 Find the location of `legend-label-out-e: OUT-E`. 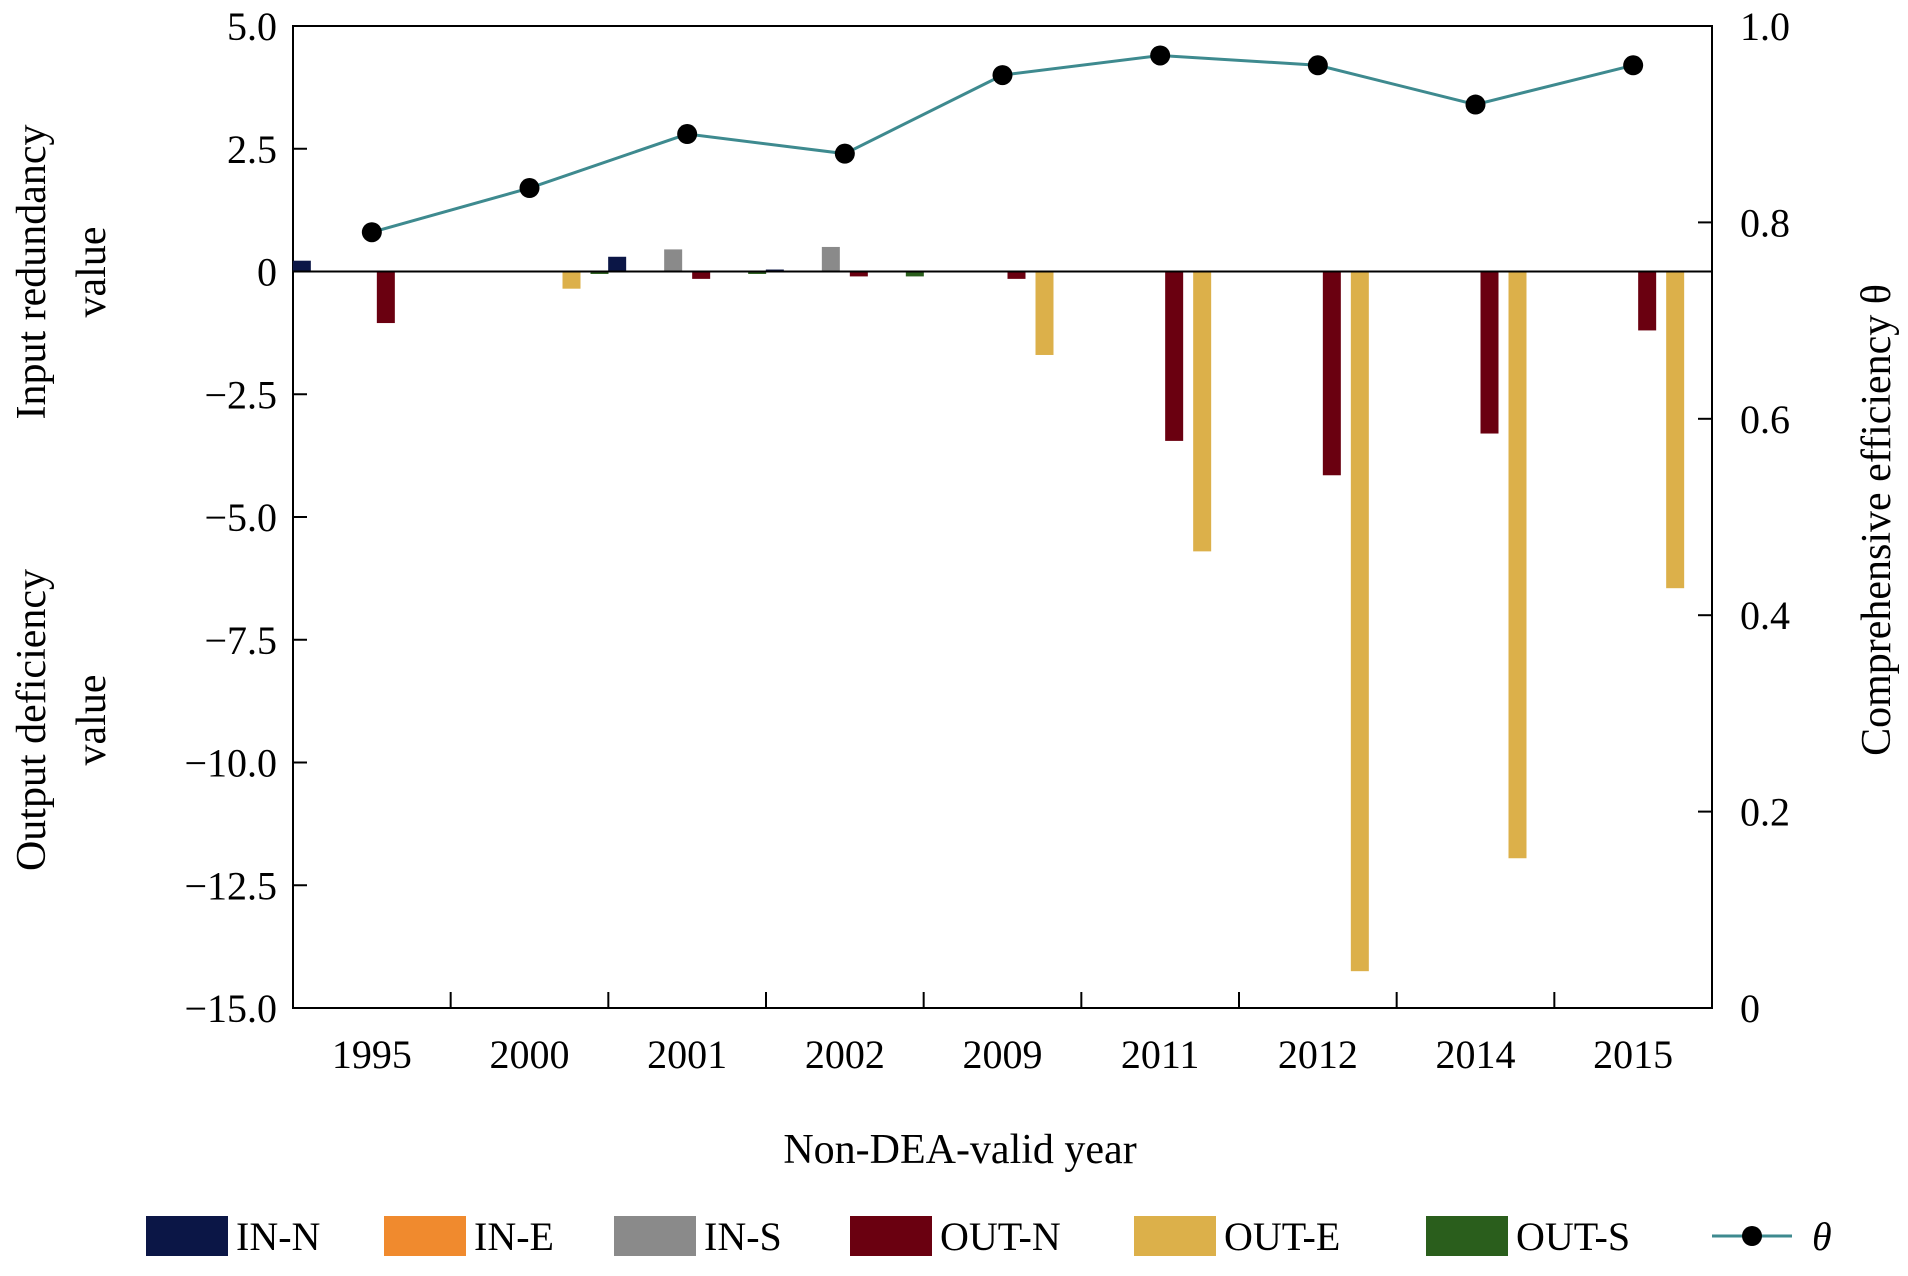

legend-label-out-e: OUT-E is located at coordinates (1282, 1236).